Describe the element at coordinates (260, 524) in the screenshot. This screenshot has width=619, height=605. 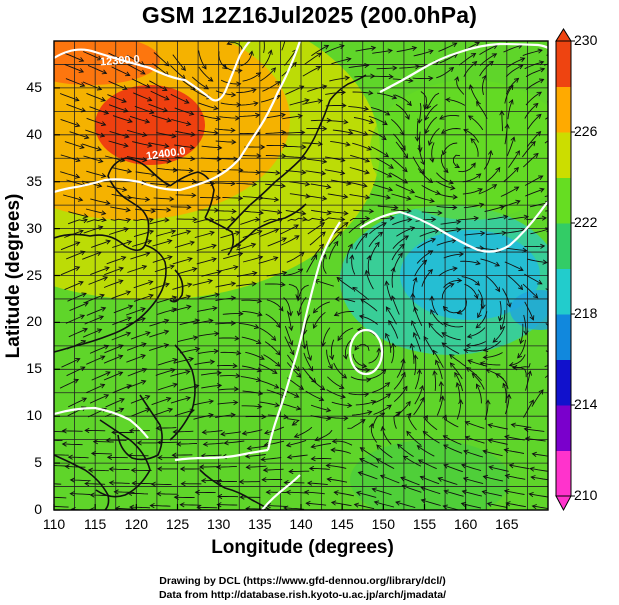
I see `x-tick-label: 135` at that location.